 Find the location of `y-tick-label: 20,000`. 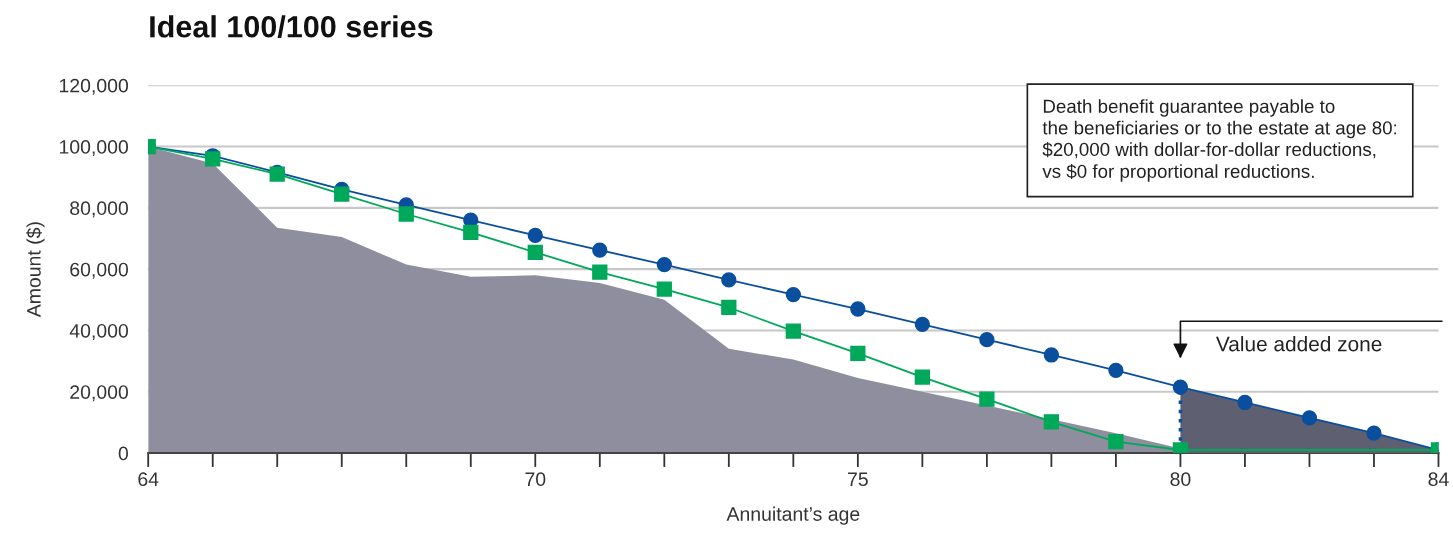

y-tick-label: 20,000 is located at coordinates (99, 393).